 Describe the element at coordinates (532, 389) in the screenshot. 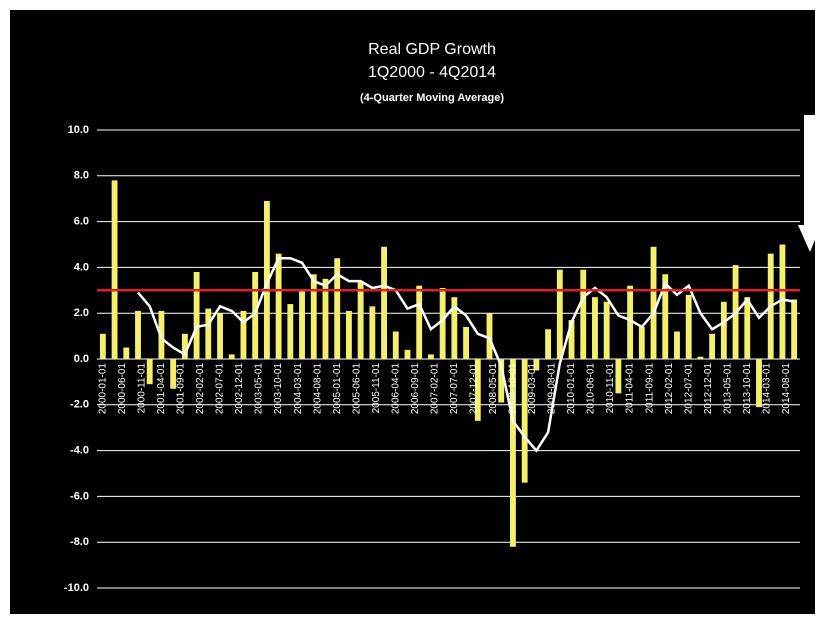

I see `x-tick-label: 2009-03-01` at that location.